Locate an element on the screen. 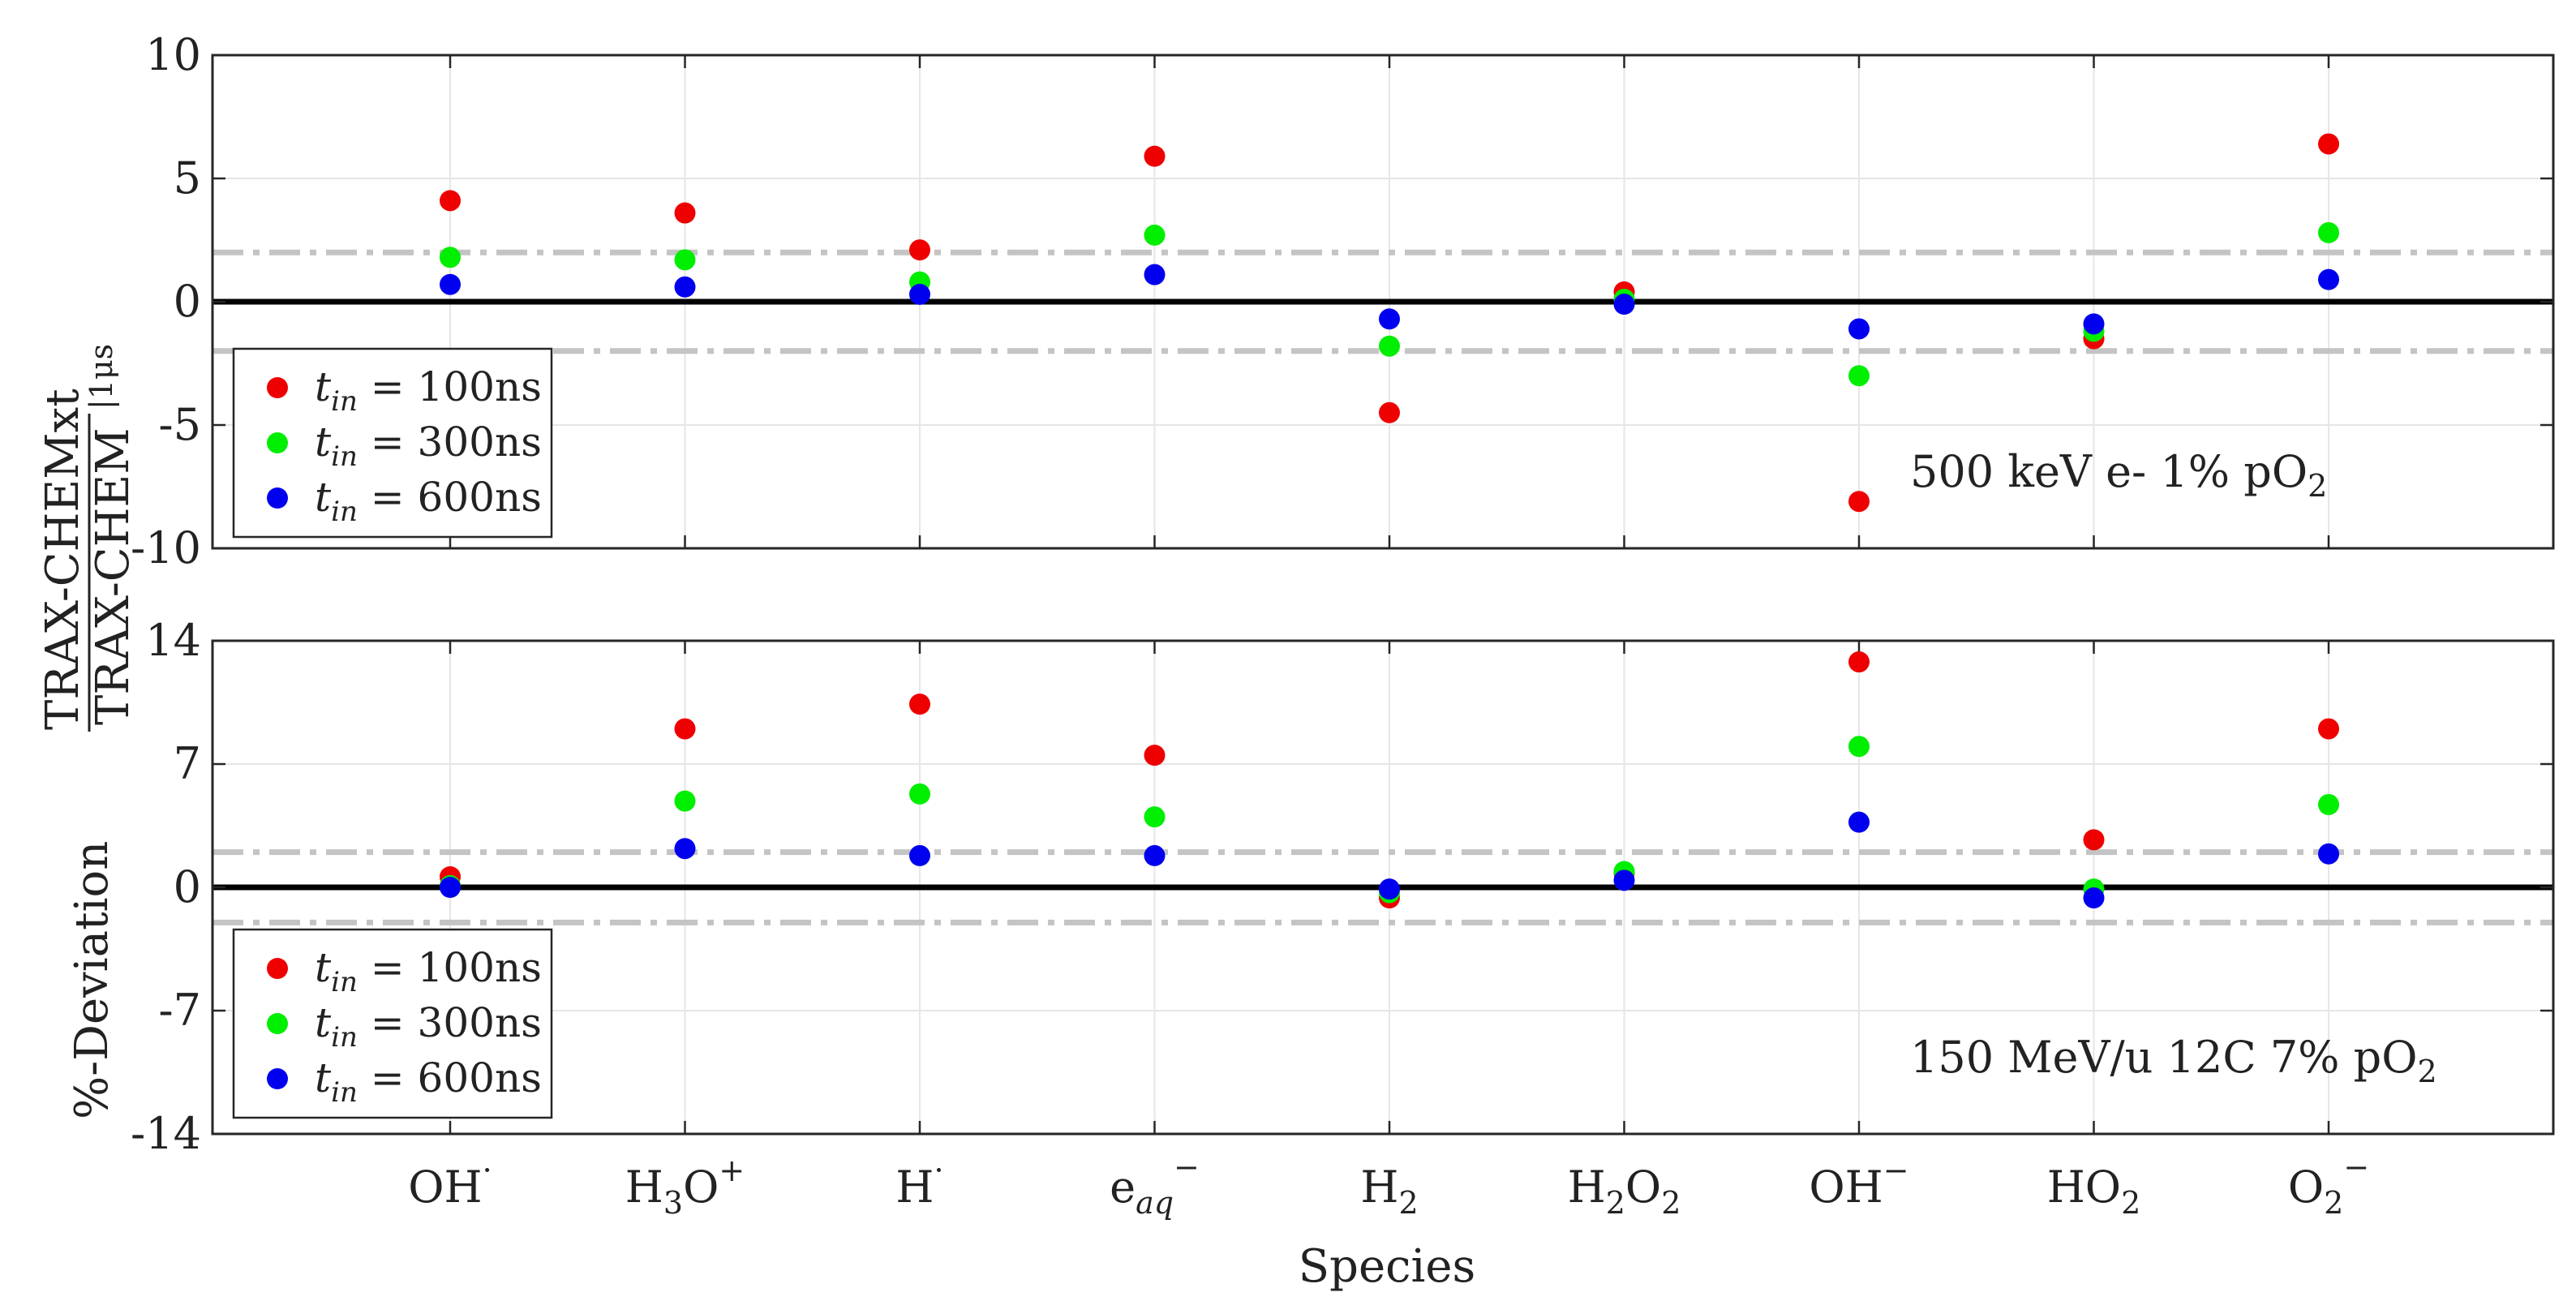 The height and width of the screenshot is (1301, 2576). legend-marker-t300 is located at coordinates (277, 1023).